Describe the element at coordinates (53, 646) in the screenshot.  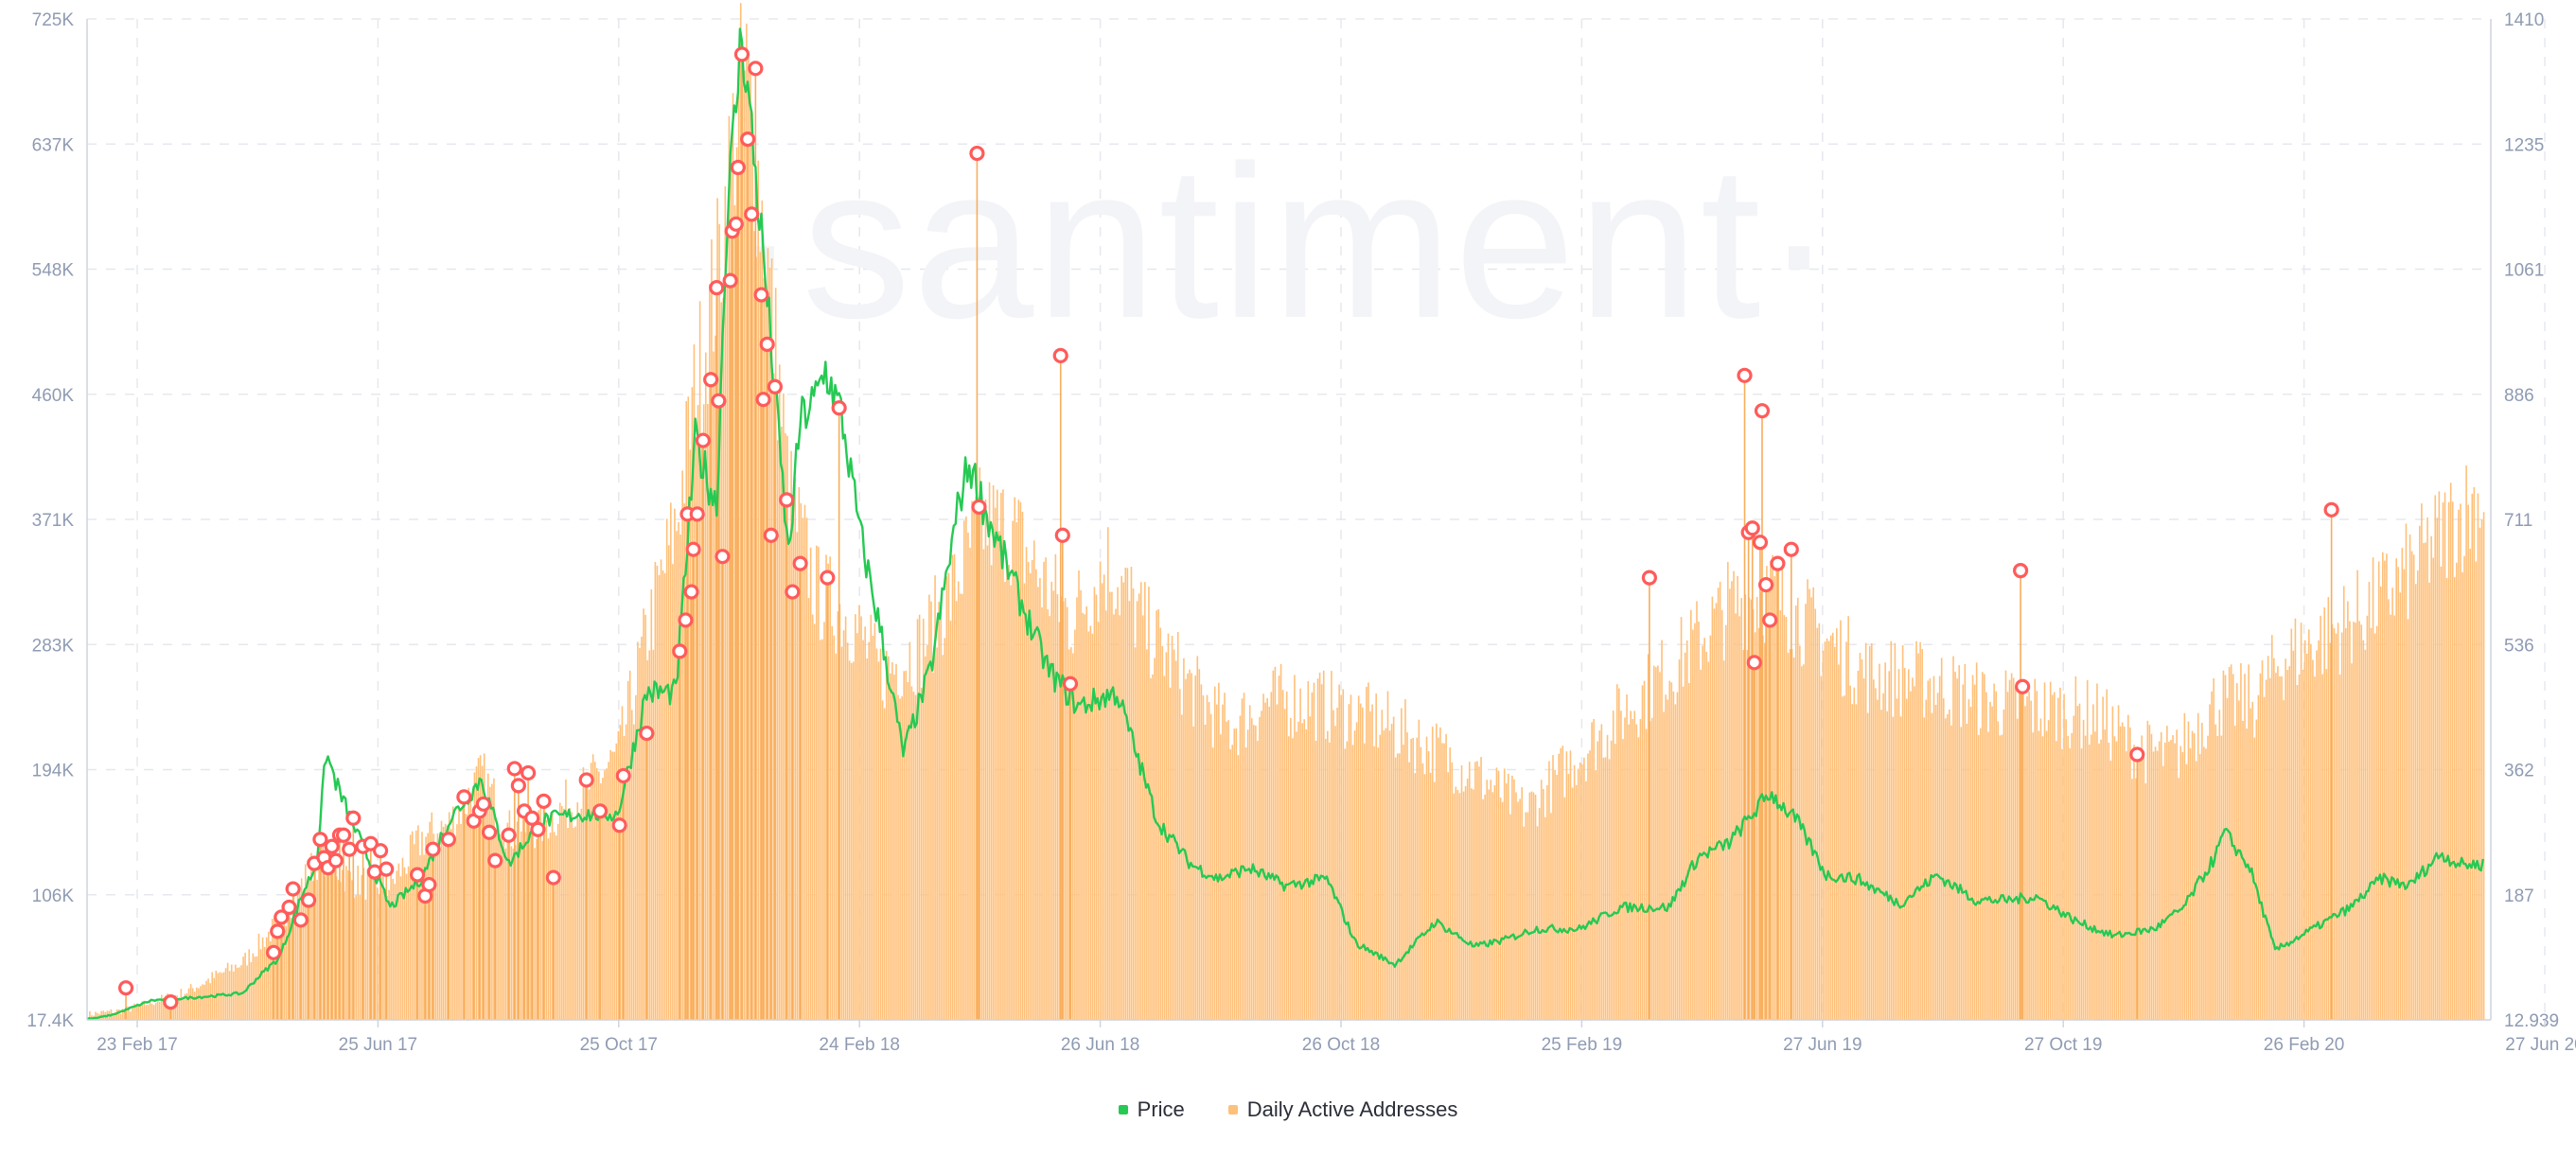
I see `y-left-tick-label: 283K` at that location.